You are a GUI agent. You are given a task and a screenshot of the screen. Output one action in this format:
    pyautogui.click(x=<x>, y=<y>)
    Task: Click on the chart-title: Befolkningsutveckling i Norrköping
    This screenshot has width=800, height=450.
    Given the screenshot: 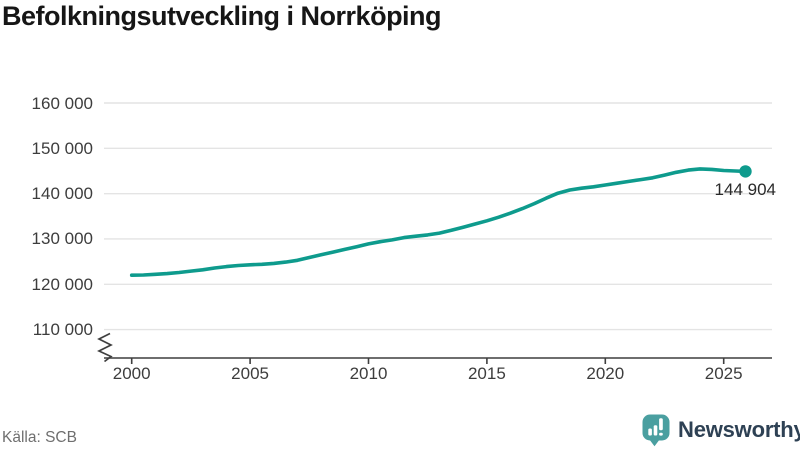 What is the action you would take?
    pyautogui.click(x=222, y=16)
    